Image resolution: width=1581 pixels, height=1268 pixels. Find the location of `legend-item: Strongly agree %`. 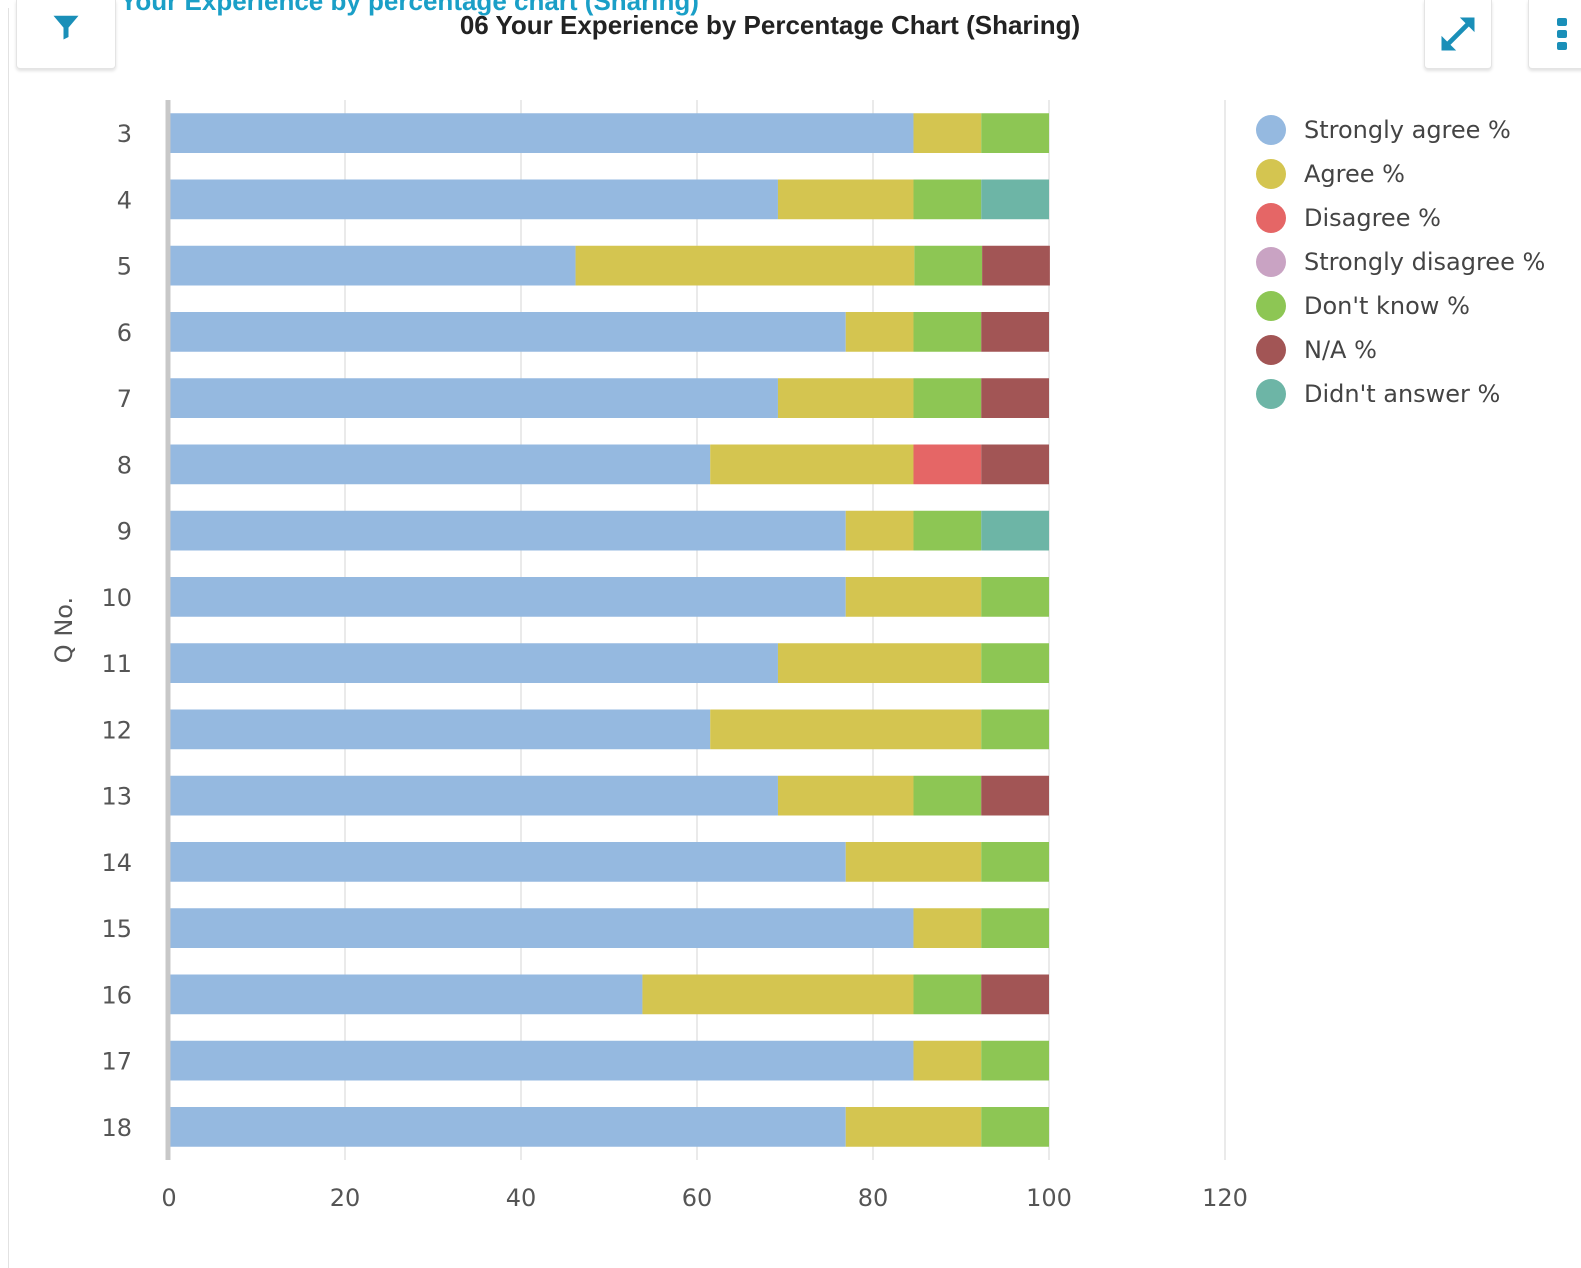

legend-item: Strongly agree % is located at coordinates (1400, 130).